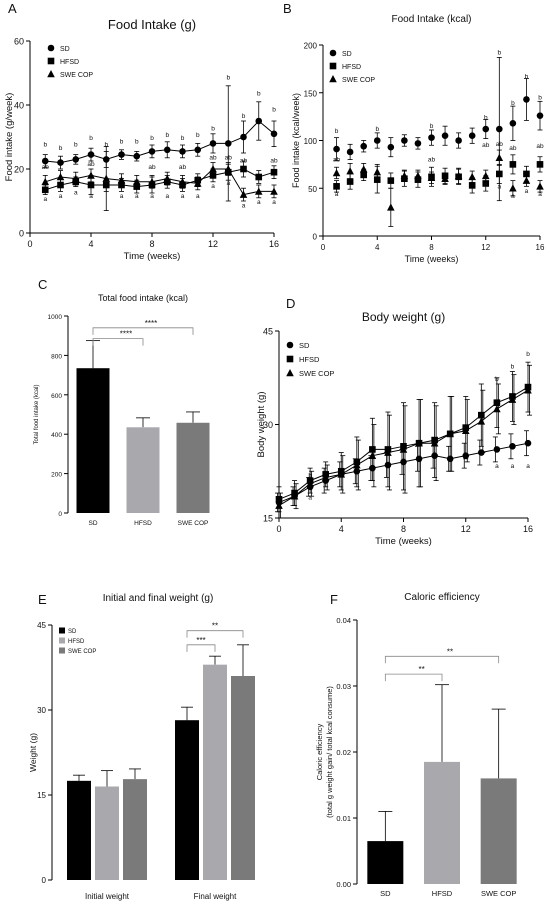 This screenshot has height=906, width=550. What do you see at coordinates (65, 49) in the screenshot?
I see `panel-A-legend-label: SD` at bounding box center [65, 49].